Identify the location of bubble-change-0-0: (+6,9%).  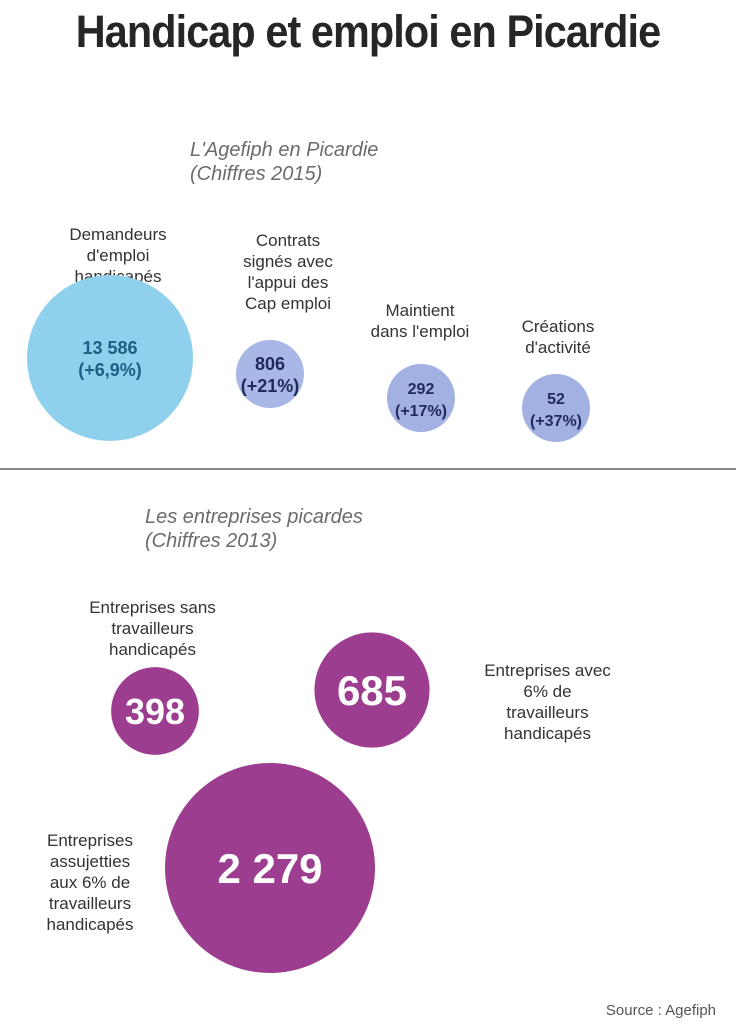
(110, 370).